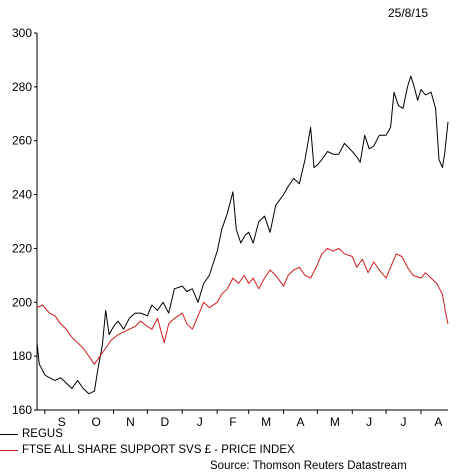 This screenshot has height=476, width=475. I want to click on y-tick-label: 200, so click(22, 302).